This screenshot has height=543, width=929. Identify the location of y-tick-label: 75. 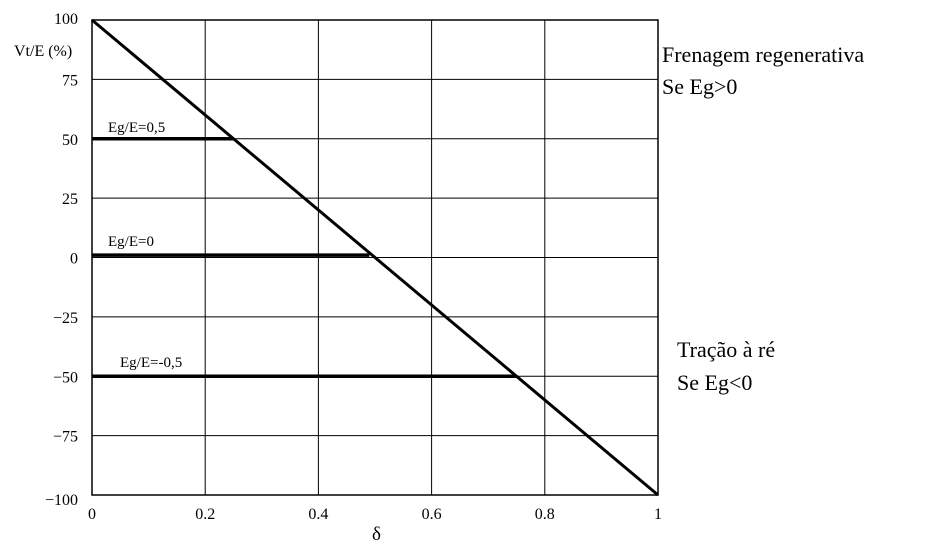
(70, 80).